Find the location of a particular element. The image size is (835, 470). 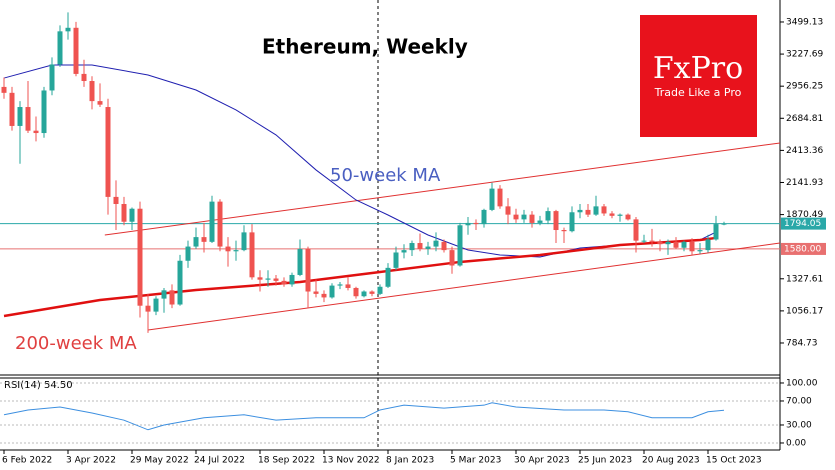

y-tick-label: 2413.36 is located at coordinates (804, 151).